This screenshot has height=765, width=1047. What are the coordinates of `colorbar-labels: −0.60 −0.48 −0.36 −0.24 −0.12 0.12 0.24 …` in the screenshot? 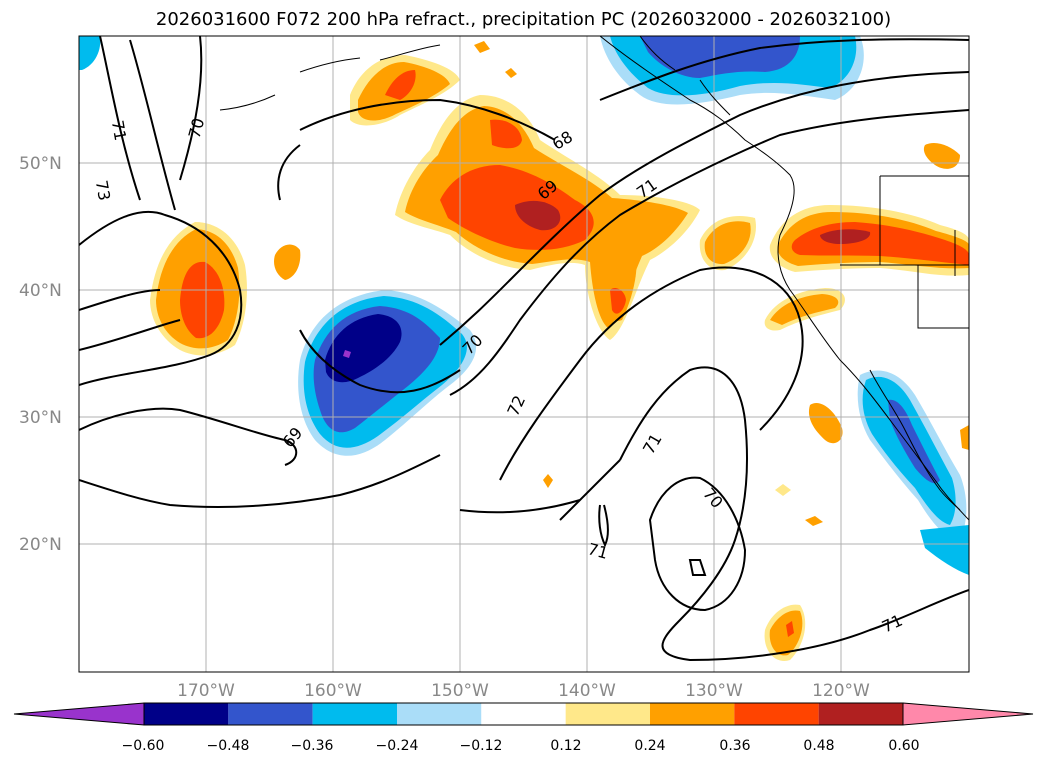 It's located at (521, 746).